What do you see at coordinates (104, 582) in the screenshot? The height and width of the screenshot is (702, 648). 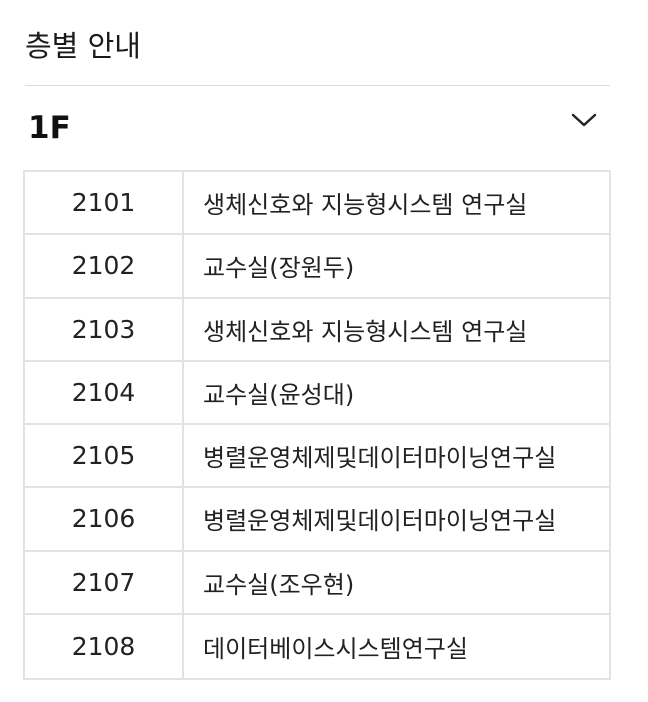 I see `room-number: 2107` at bounding box center [104, 582].